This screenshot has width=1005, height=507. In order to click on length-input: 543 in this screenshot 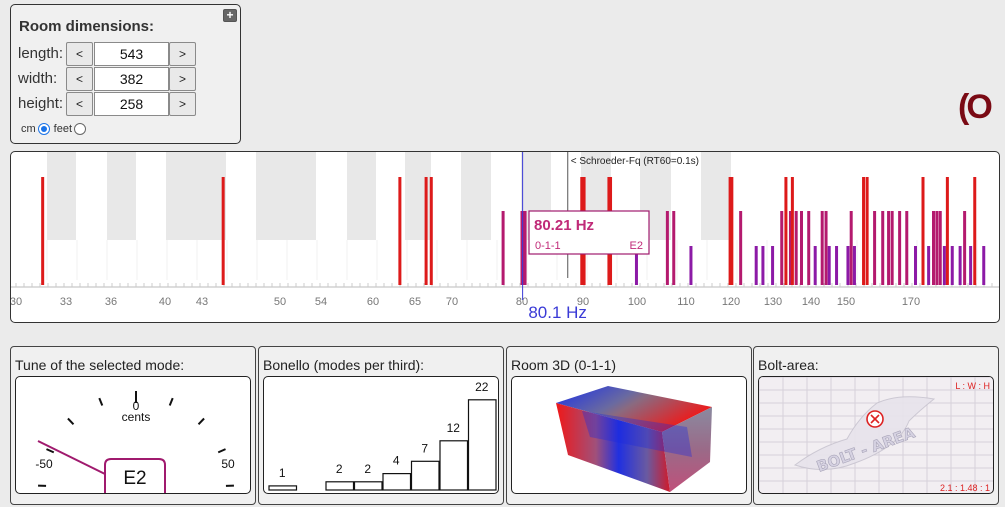, I will do `click(131, 54)`.